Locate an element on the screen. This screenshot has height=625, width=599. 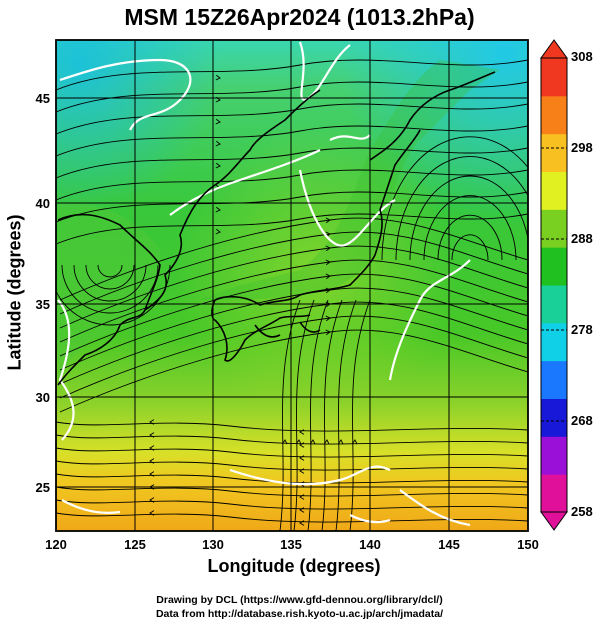
colorbar-tick-label: 288 is located at coordinates (582, 238).